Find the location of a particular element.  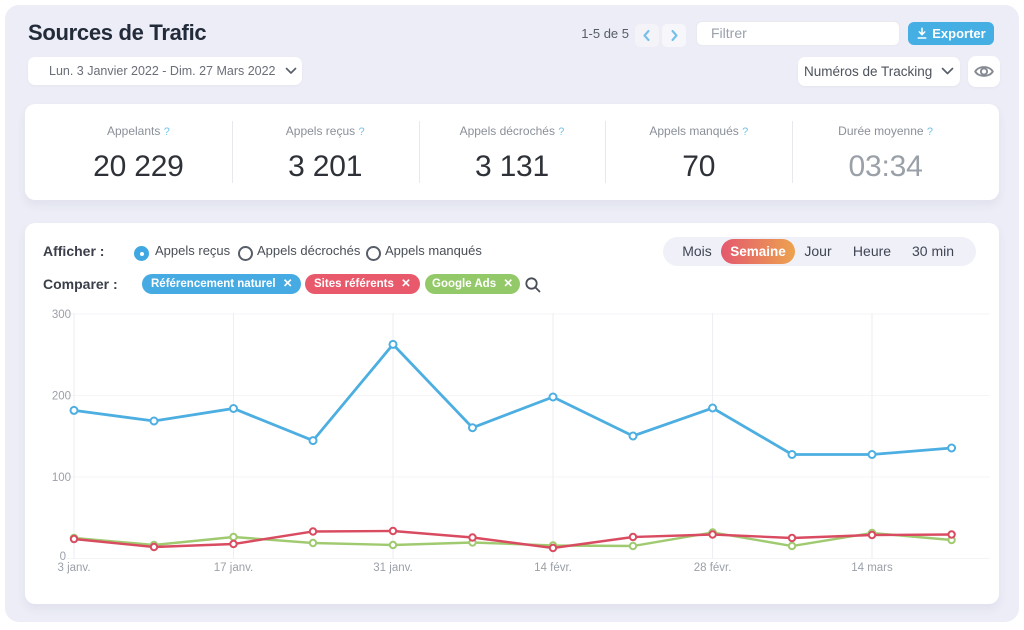

svg-text: 17 janv. is located at coordinates (233, 568).